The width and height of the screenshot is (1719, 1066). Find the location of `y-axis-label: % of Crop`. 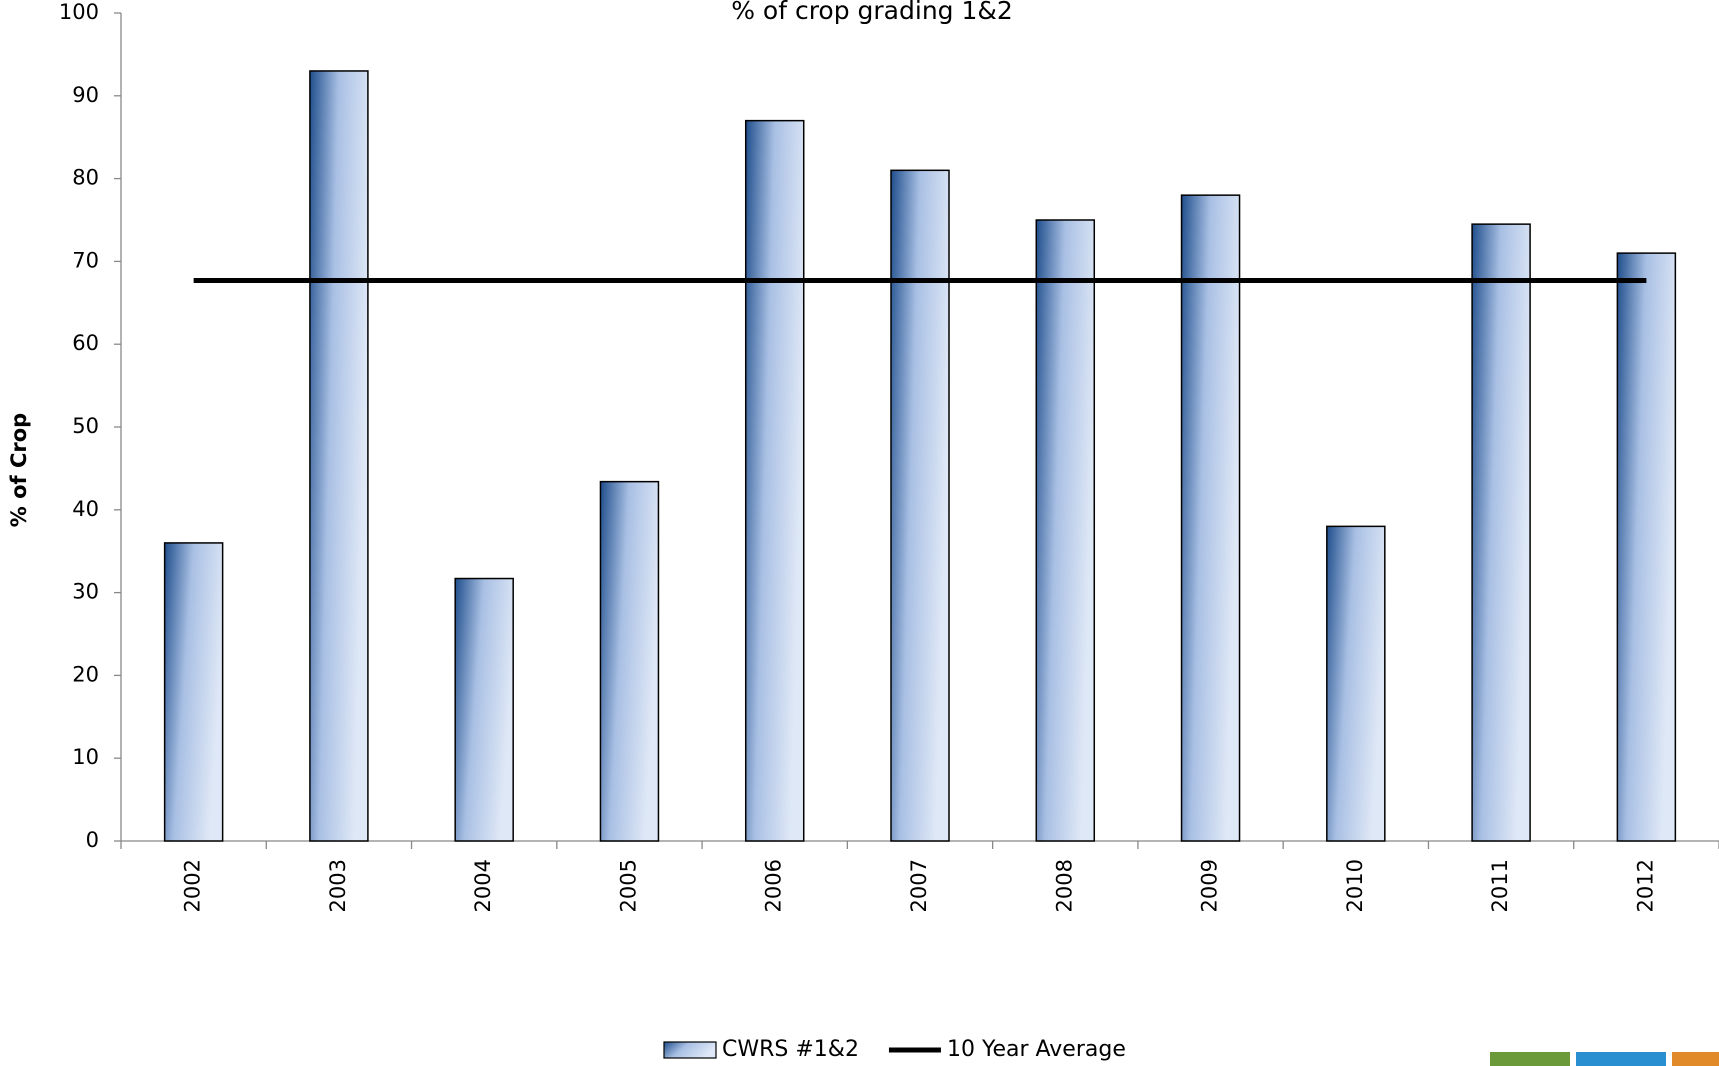

y-axis-label: % of Crop is located at coordinates (19, 470).